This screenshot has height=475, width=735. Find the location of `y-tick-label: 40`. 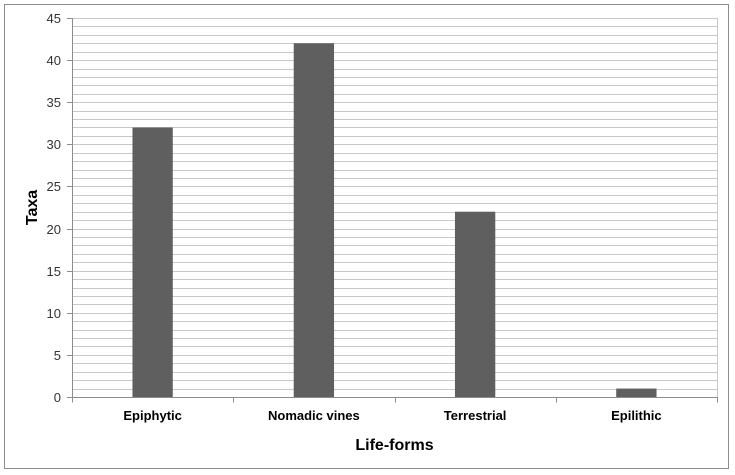

y-tick-label: 40 is located at coordinates (54, 60).